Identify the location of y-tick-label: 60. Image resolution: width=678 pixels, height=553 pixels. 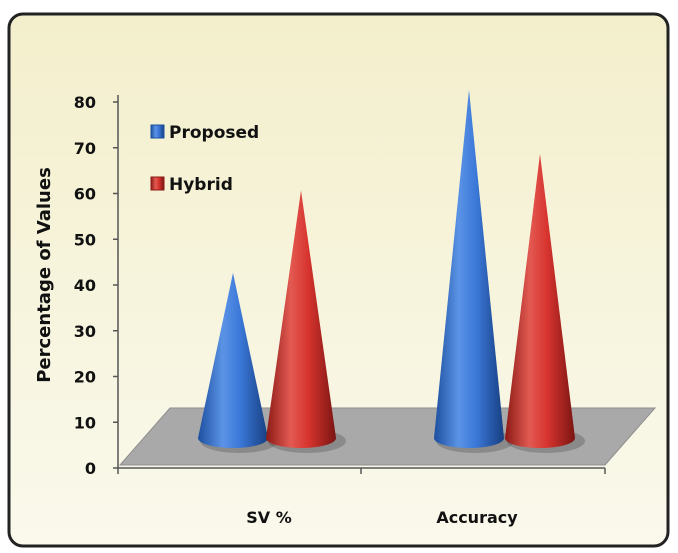
(85, 194).